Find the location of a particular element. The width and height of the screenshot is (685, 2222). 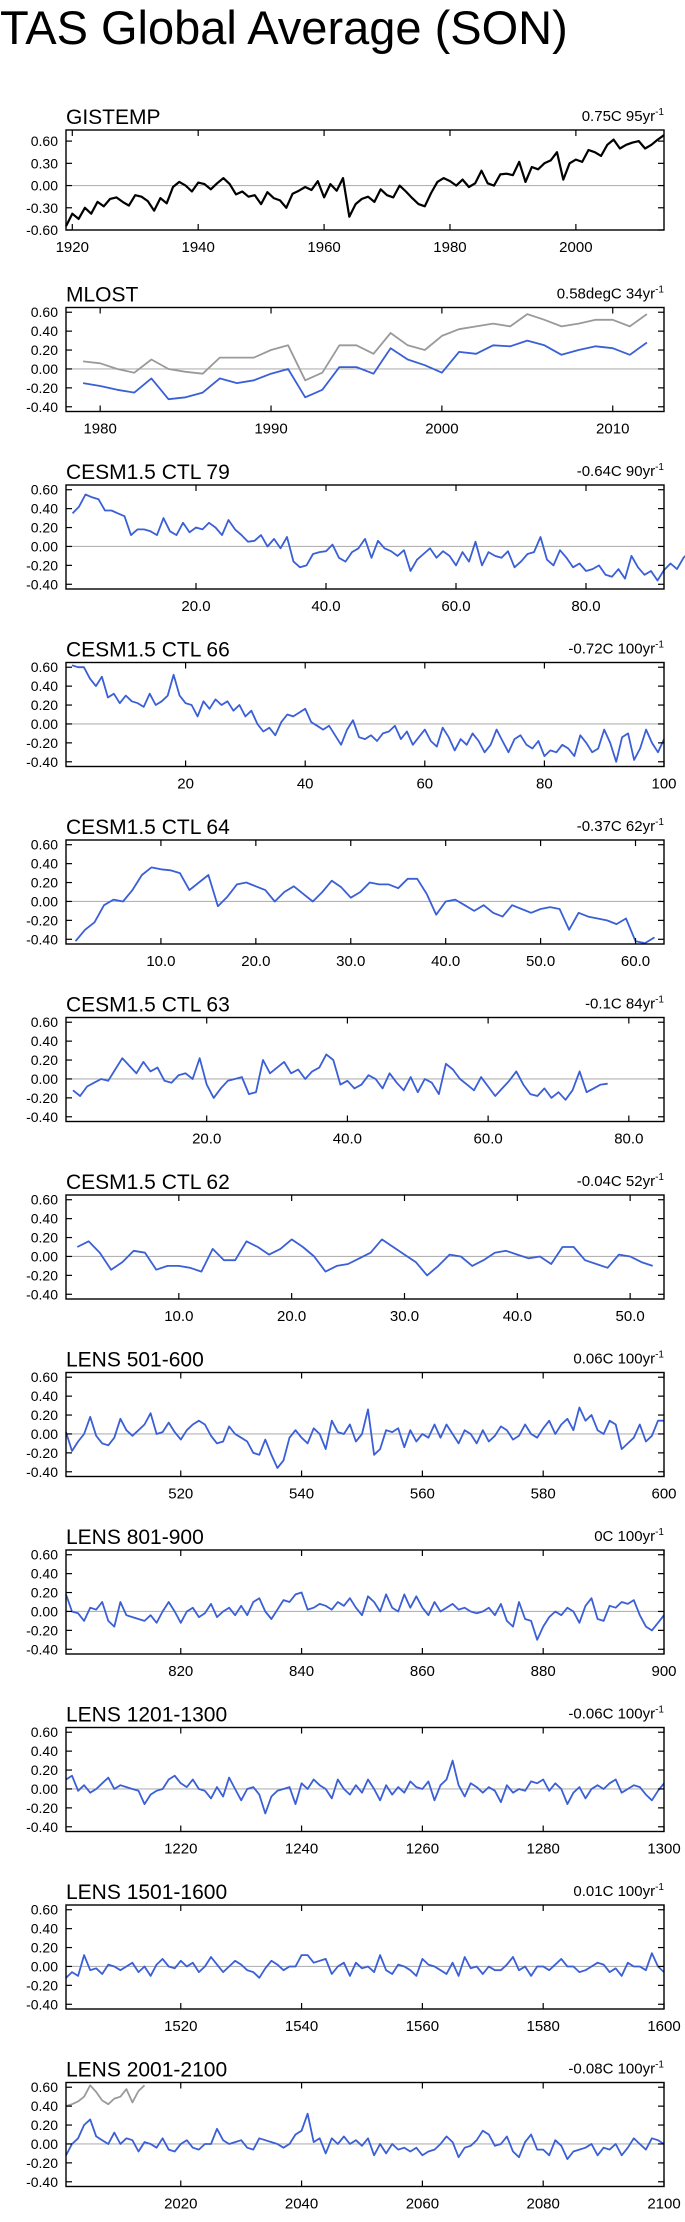

y-tick-label-4-4: 0.40 is located at coordinates (44, 686).